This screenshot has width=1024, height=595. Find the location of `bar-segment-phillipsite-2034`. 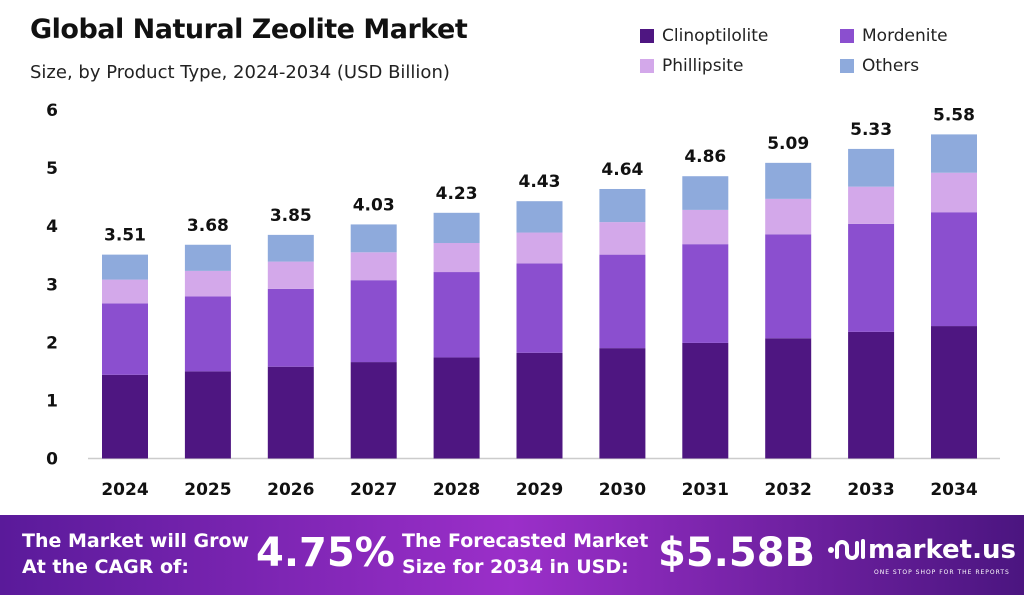

bar-segment-phillipsite-2034 is located at coordinates (954, 192).